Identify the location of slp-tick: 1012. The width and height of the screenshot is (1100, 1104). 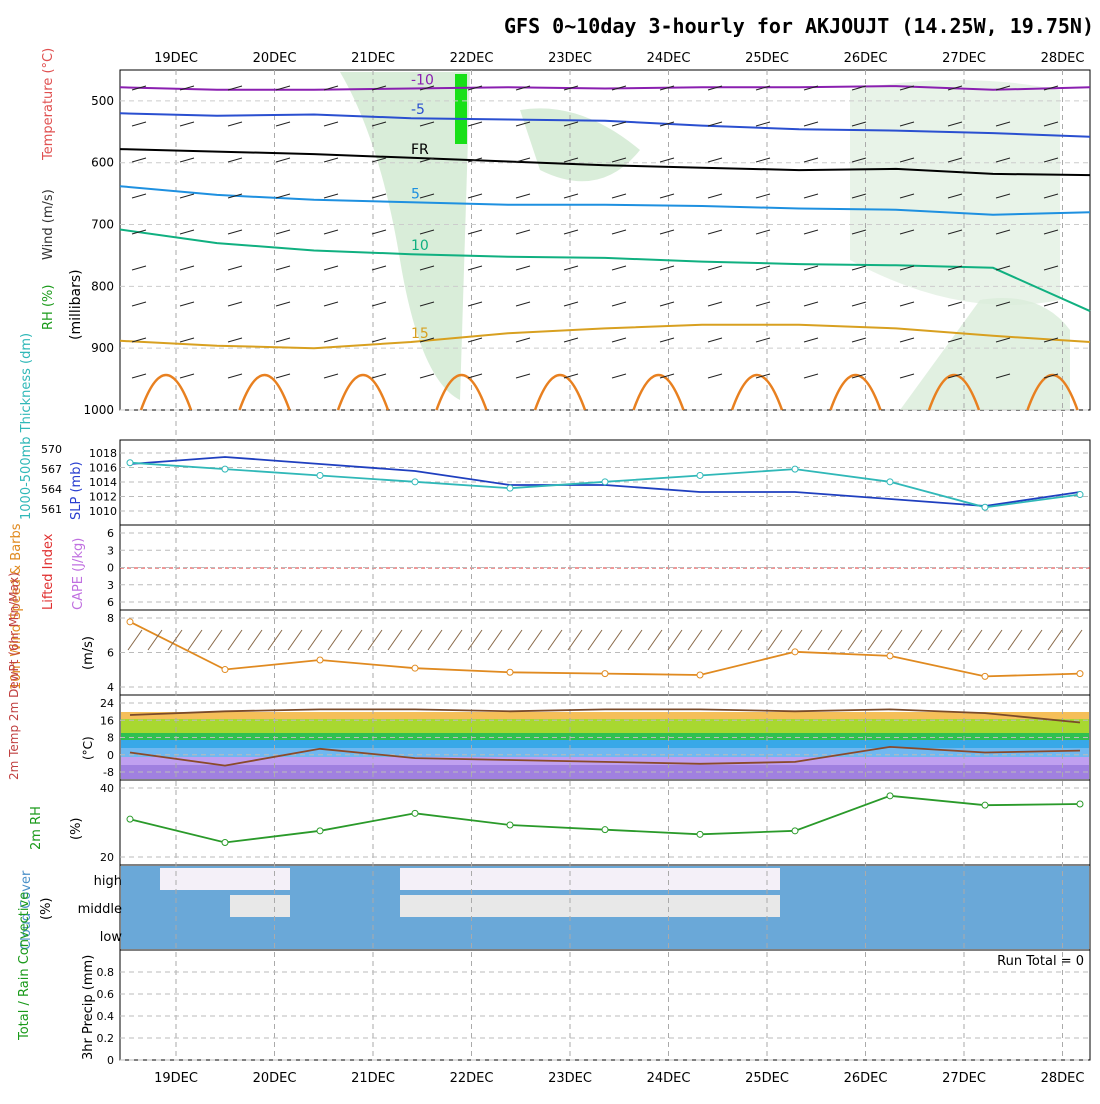
(103, 497).